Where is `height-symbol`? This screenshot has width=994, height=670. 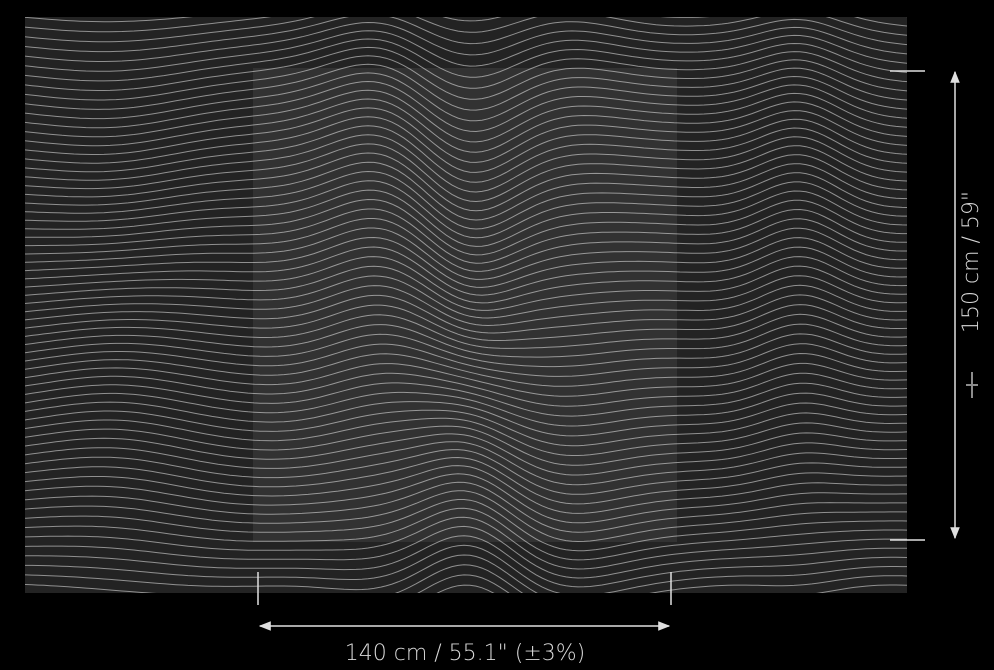 height-symbol is located at coordinates (972, 385).